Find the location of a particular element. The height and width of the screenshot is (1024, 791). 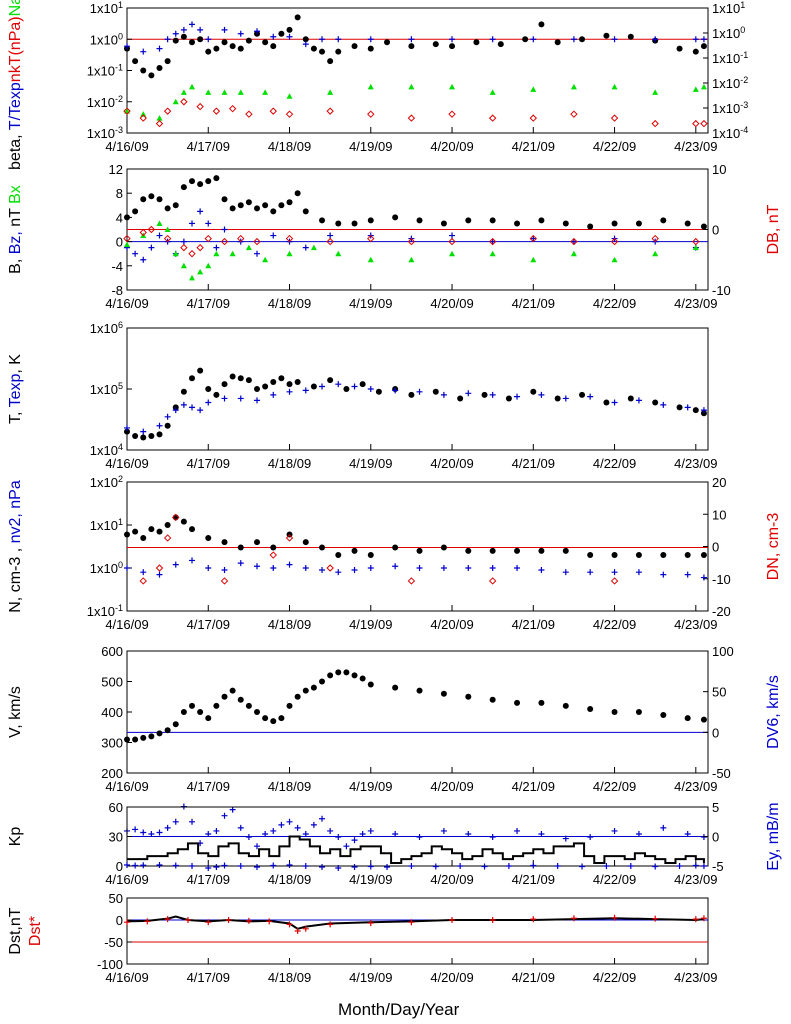

left-tick-label: 0 is located at coordinates (119, 920).